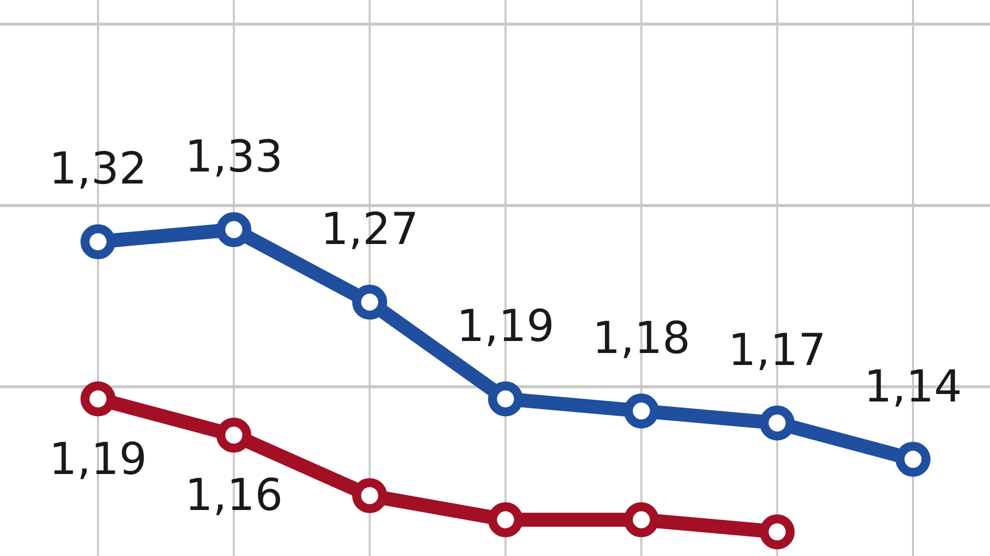 The image size is (990, 556). Describe the element at coordinates (369, 230) in the screenshot. I see `data-label: 1,27` at that location.